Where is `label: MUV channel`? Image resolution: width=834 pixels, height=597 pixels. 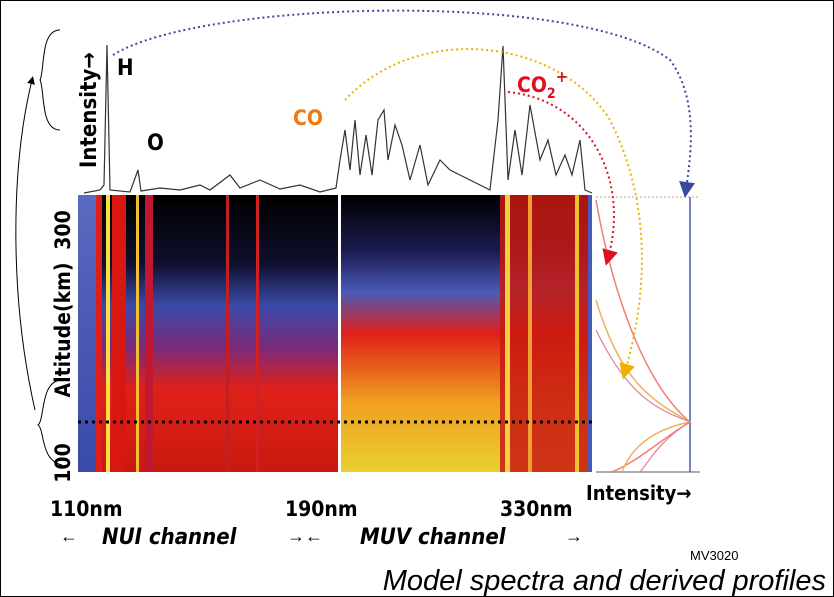 label: MUV channel is located at coordinates (433, 537).